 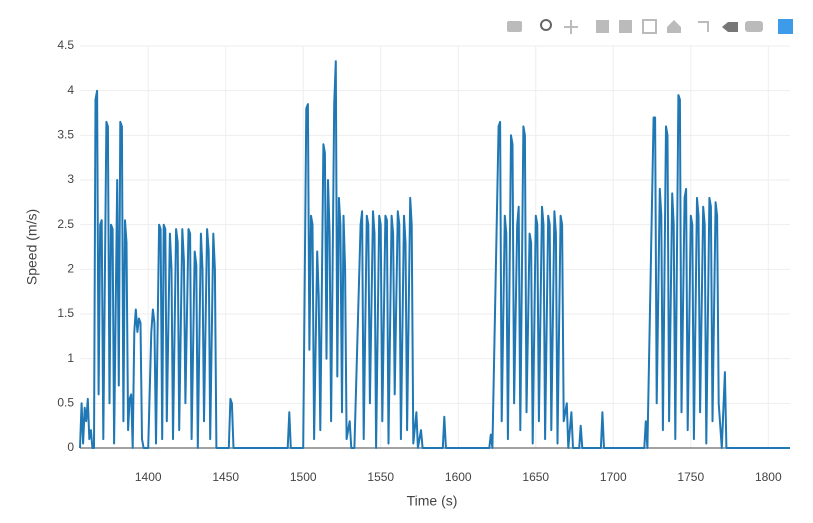 I want to click on x-tick-label: 1500, so click(x=303, y=477).